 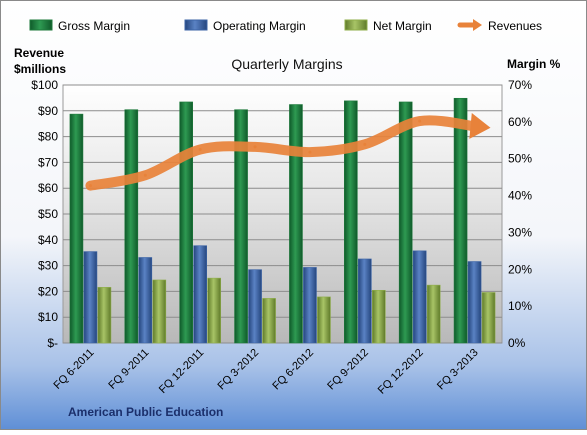 What do you see at coordinates (94, 26) in the screenshot?
I see `legend-label: Gross Margin` at bounding box center [94, 26].